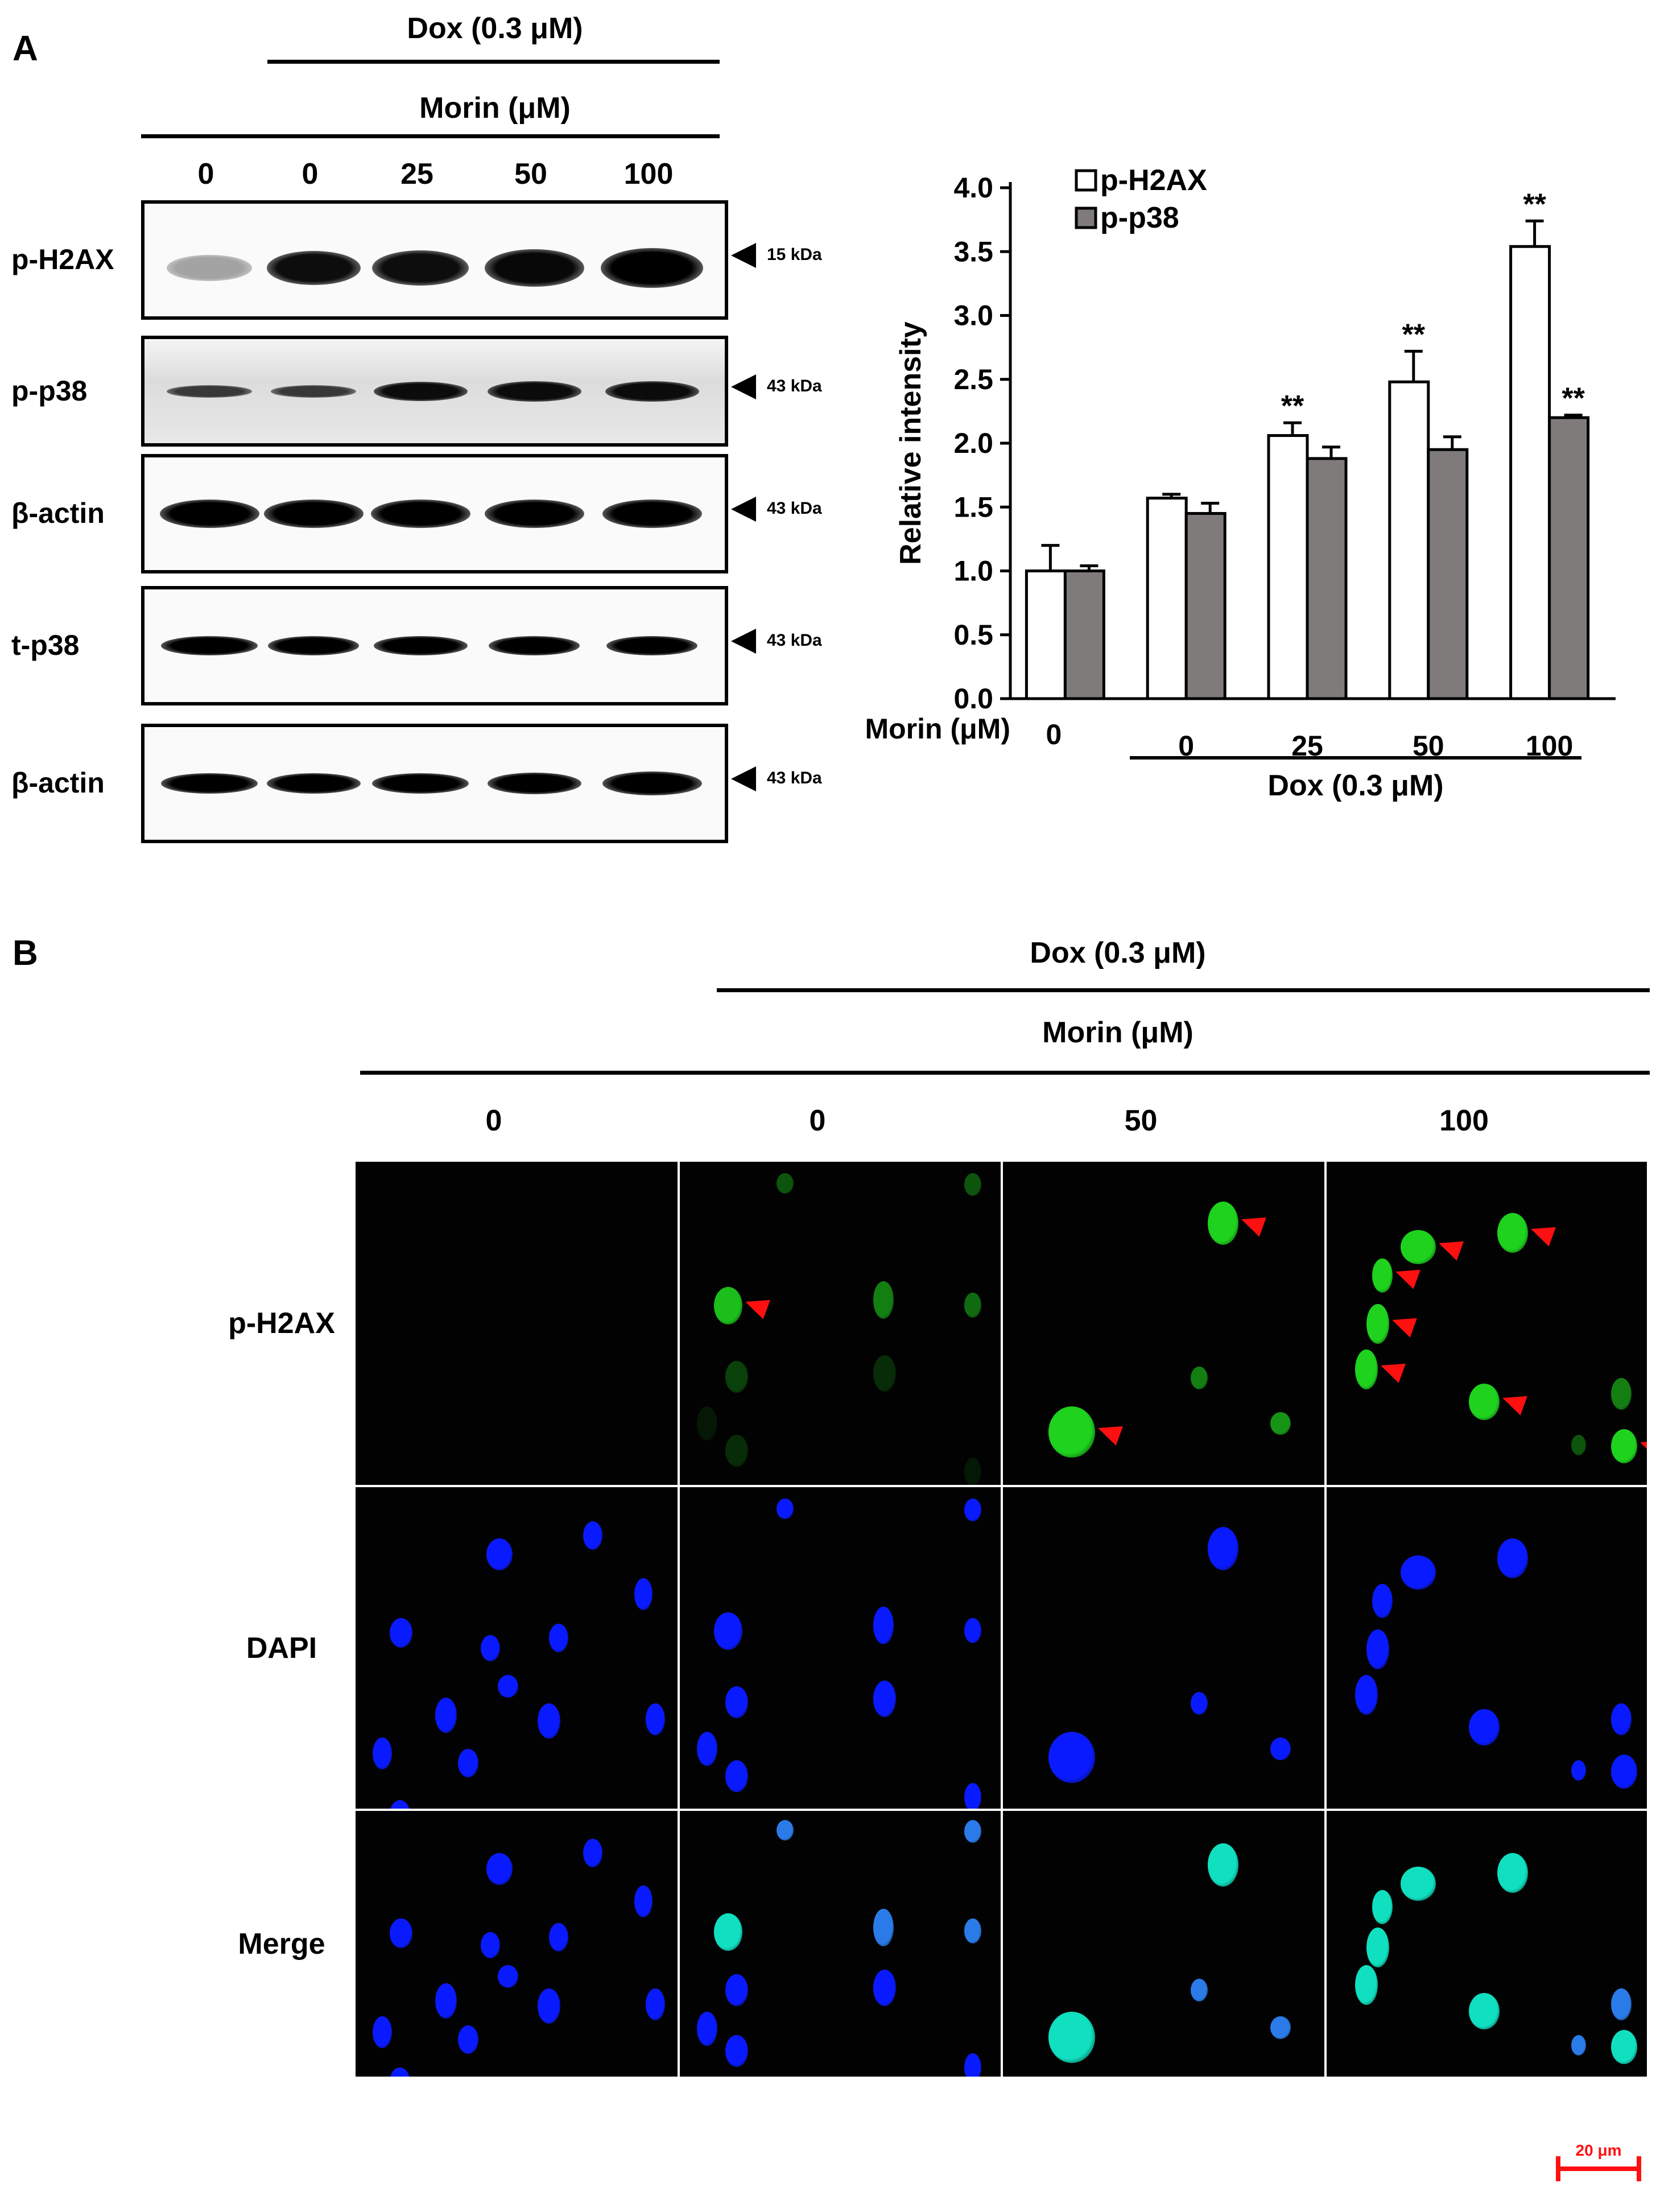  What do you see at coordinates (1153, 180) in the screenshot?
I see `legend-label: p-H2AX` at bounding box center [1153, 180].